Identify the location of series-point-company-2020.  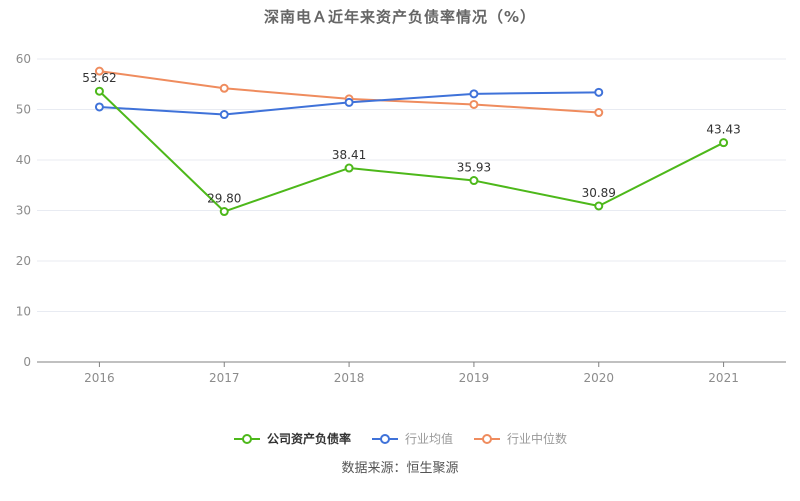
(599, 206).